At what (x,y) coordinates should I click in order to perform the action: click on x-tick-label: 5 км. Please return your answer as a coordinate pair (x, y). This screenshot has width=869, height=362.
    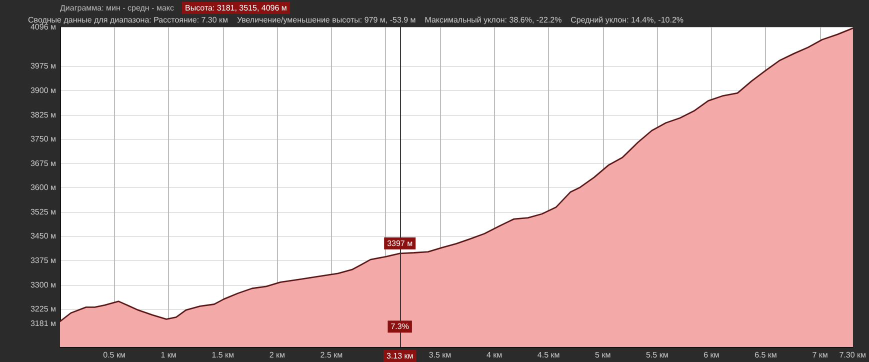
    Looking at the image, I should click on (603, 355).